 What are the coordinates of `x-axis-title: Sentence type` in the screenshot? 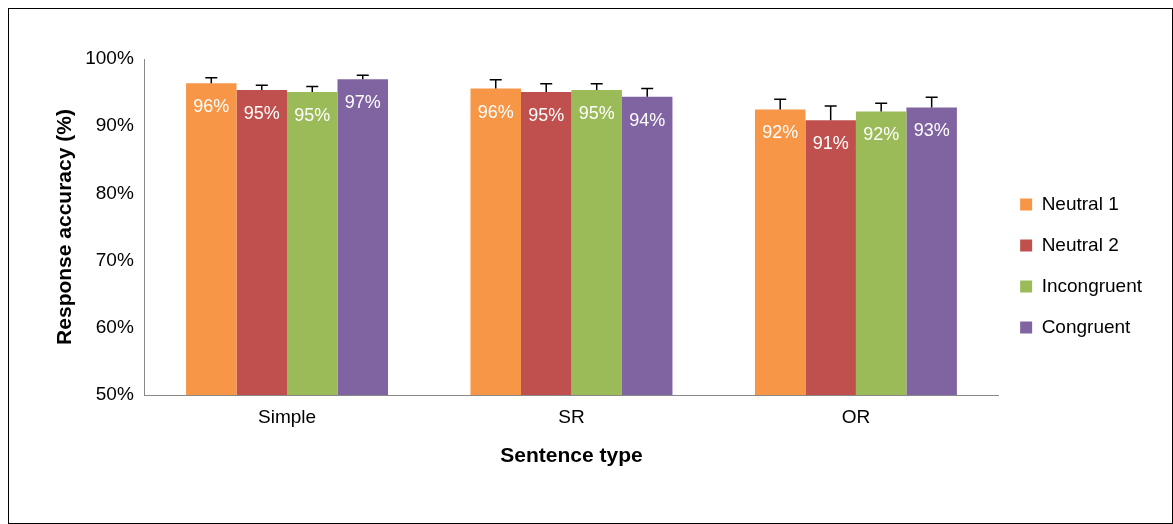 It's located at (571, 455).